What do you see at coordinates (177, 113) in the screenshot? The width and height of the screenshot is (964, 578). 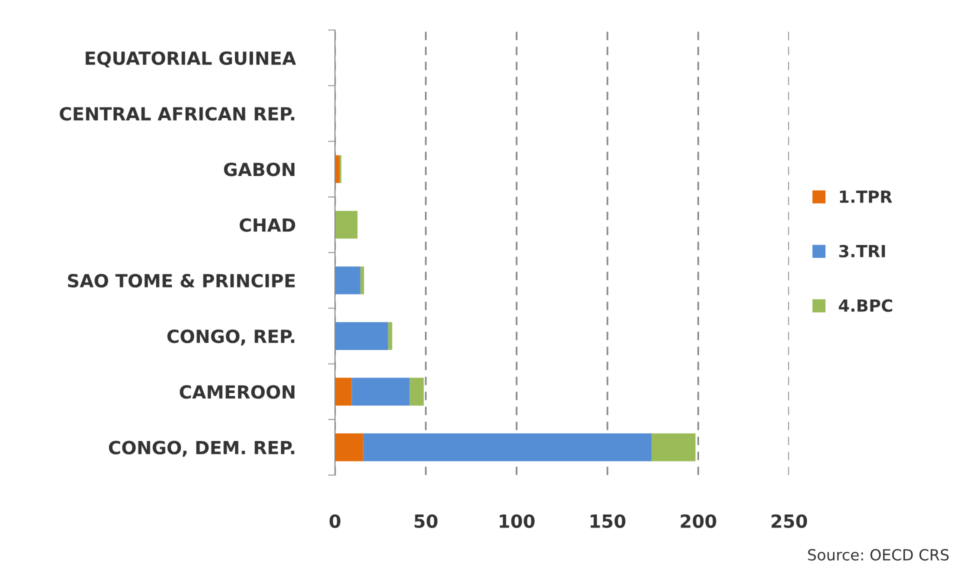 I see `y-tick-label: CENTRAL AFRICAN REP.` at bounding box center [177, 113].